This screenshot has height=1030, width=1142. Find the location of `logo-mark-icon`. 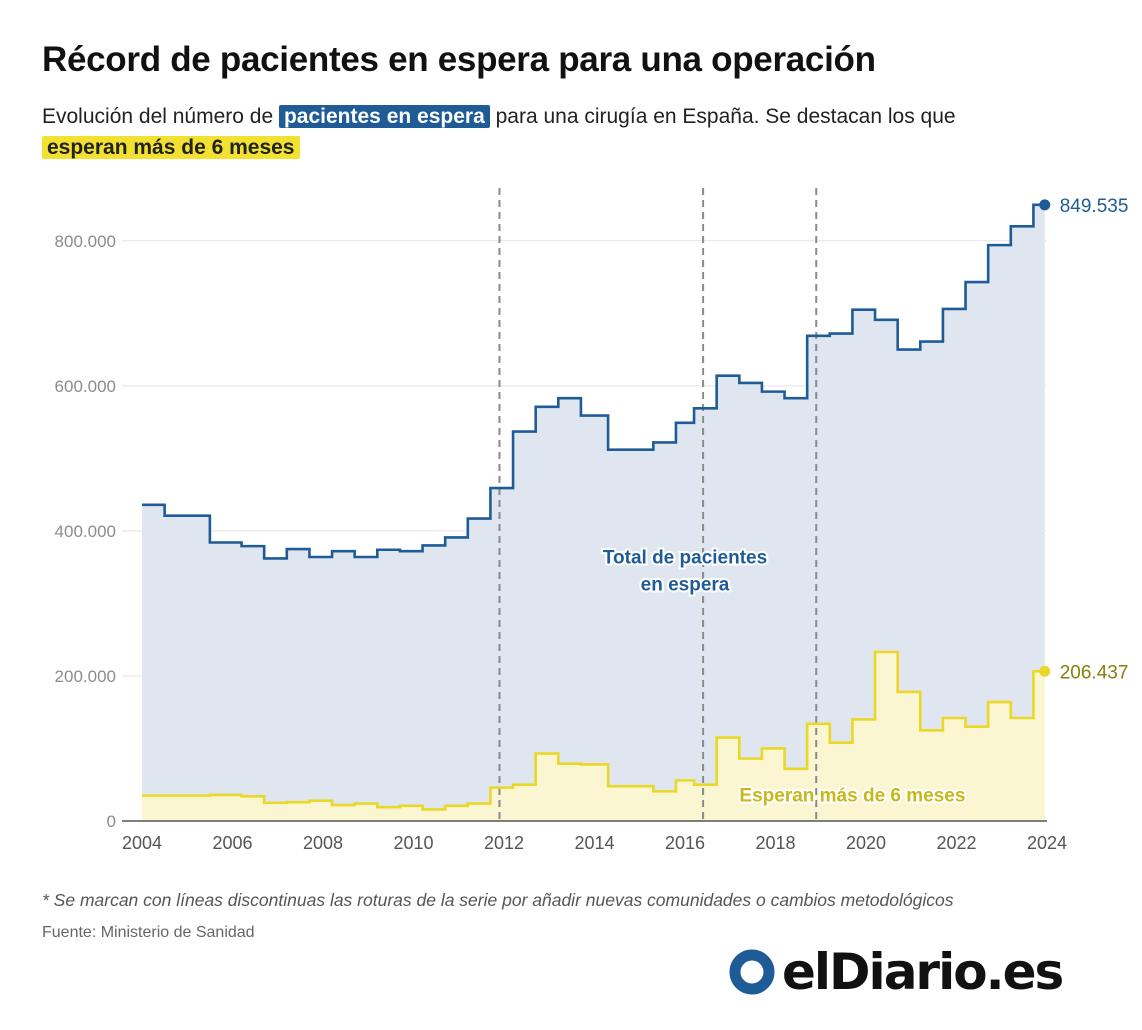

logo-mark-icon is located at coordinates (752, 972).